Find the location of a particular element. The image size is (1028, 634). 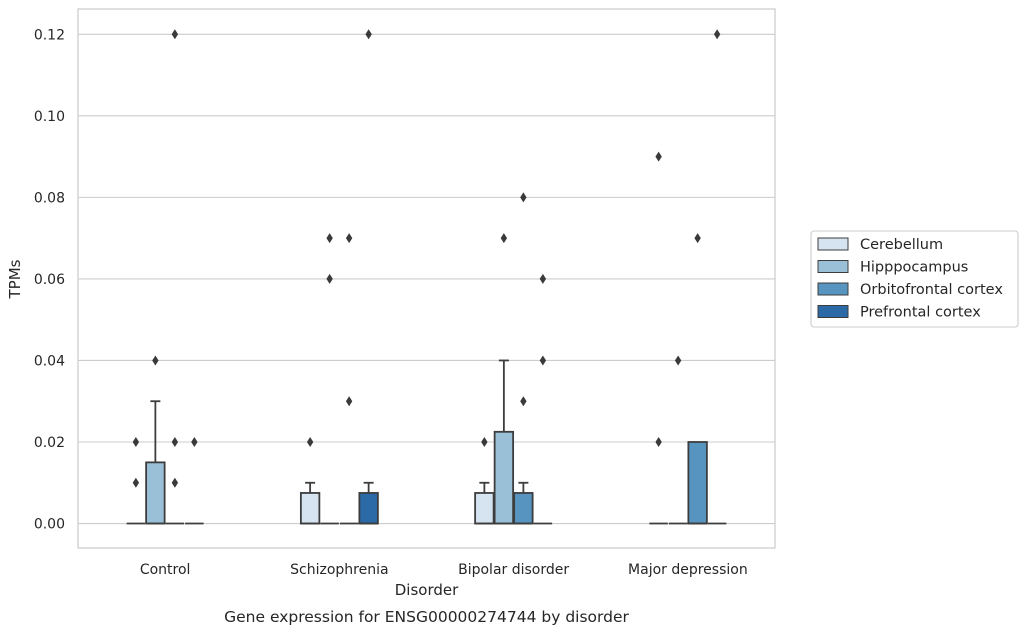

y-tick-label: 0.04 is located at coordinates (49, 361).